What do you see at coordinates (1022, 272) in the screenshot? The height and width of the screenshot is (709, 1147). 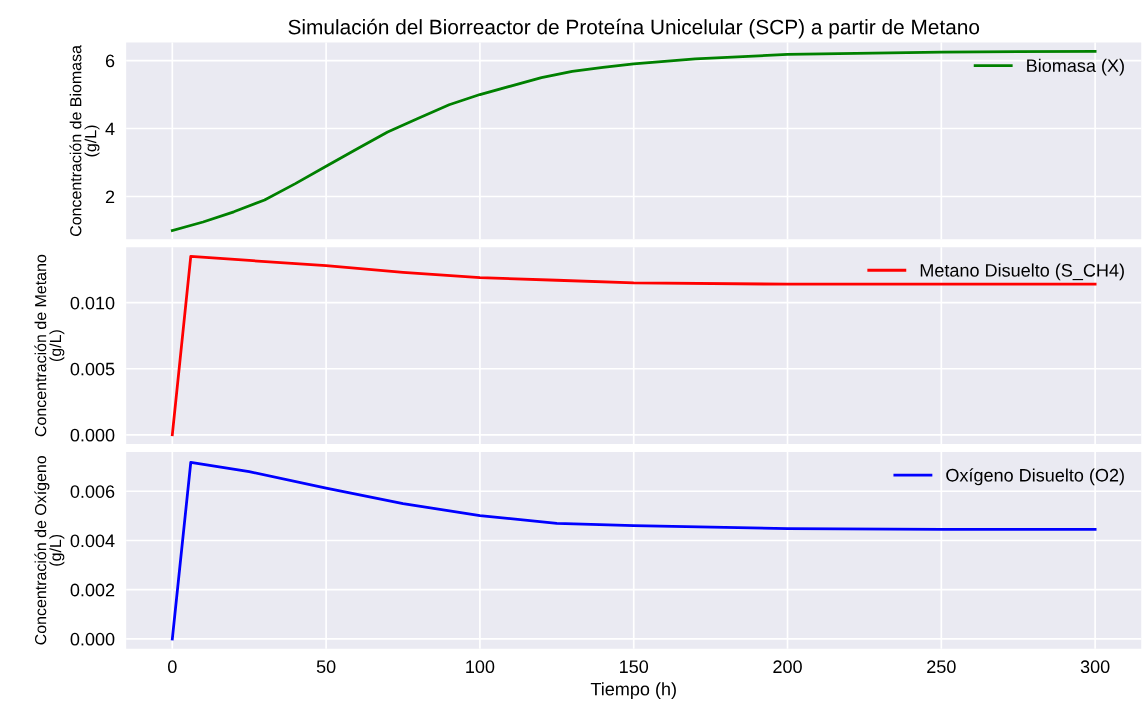 I see `legend-label: Metano Disuelto (S_CH4)` at bounding box center [1022, 272].